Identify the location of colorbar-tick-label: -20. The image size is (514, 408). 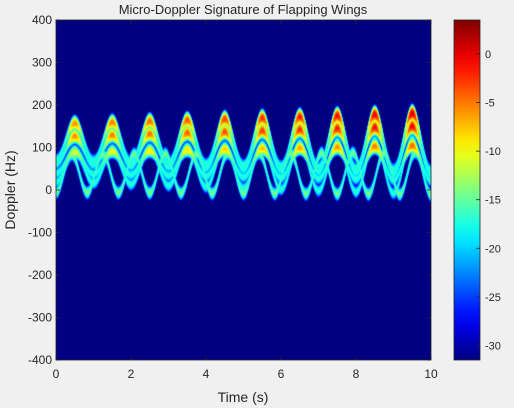
(493, 249).